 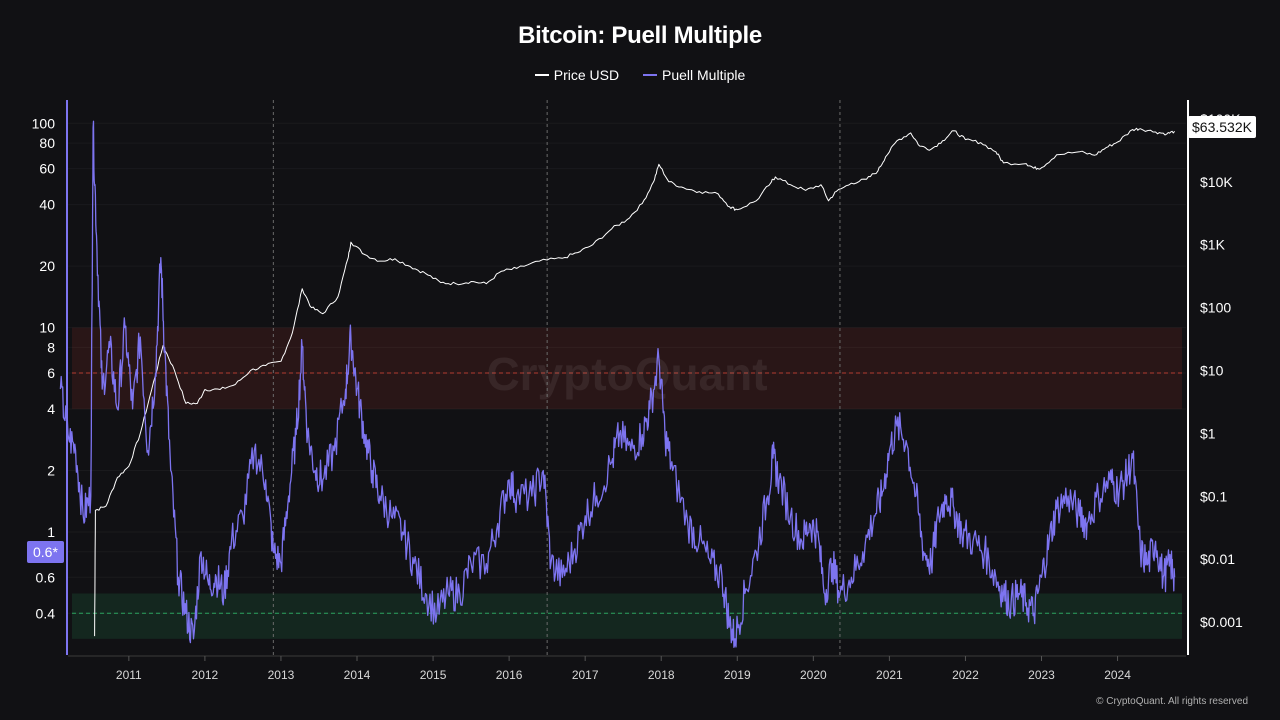 What do you see at coordinates (47, 266) in the screenshot?
I see `left-axis-tick-label: 20` at bounding box center [47, 266].